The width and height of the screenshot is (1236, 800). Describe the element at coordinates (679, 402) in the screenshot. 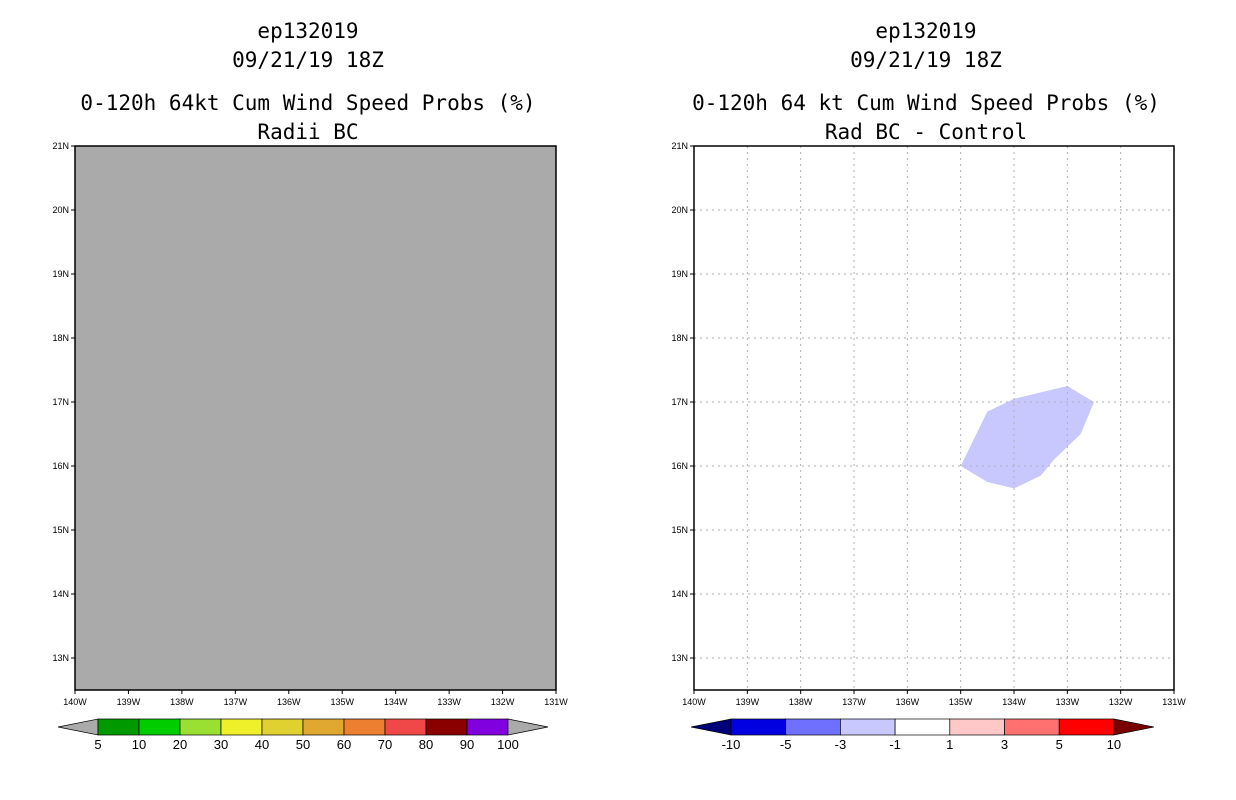

I see `right-y-tick-label: 17N` at that location.